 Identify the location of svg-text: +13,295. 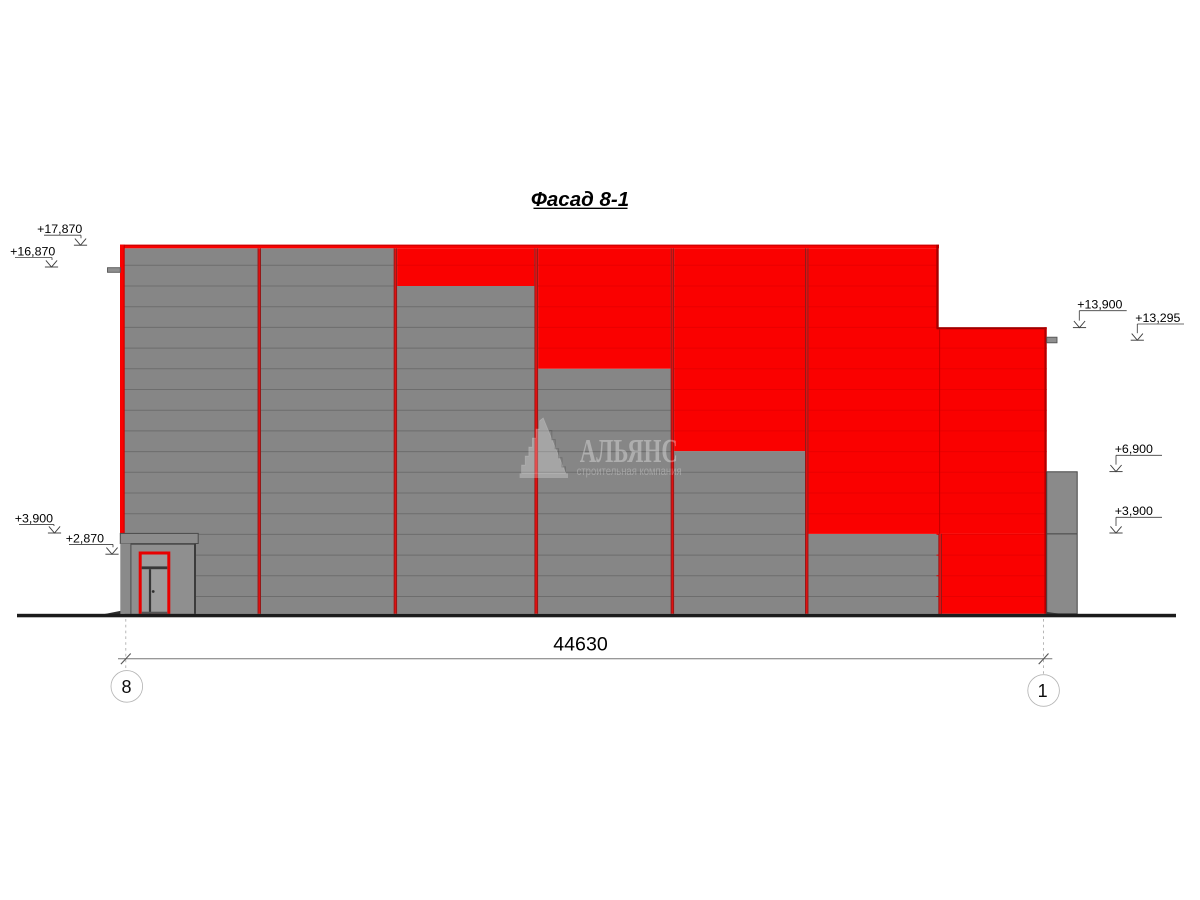
(1157, 318).